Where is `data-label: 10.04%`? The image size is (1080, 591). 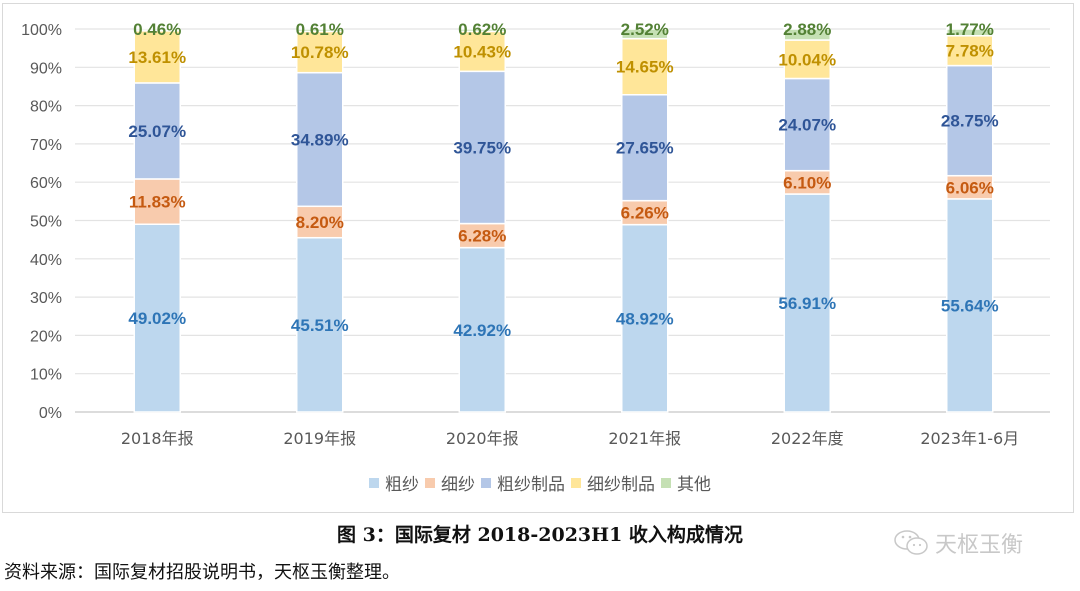
data-label: 10.04% is located at coordinates (807, 59).